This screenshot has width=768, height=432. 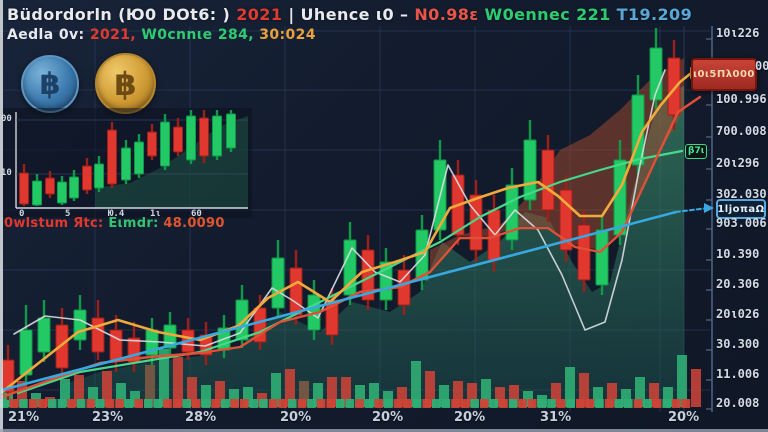 I want to click on chart-subtitle: Aedla 0v: 2021, W0cnnιe 284, 30:024, so click(x=161, y=35).